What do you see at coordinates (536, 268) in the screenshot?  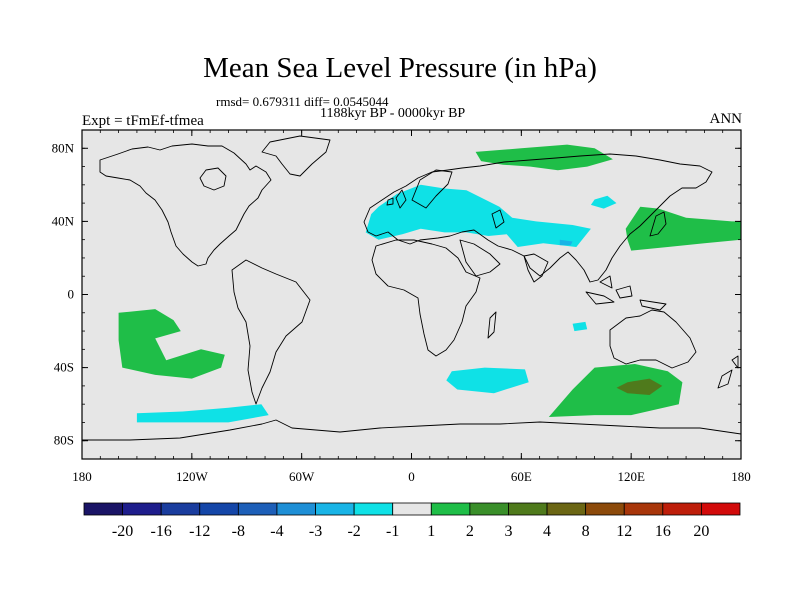 I see `coastline-india` at bounding box center [536, 268].